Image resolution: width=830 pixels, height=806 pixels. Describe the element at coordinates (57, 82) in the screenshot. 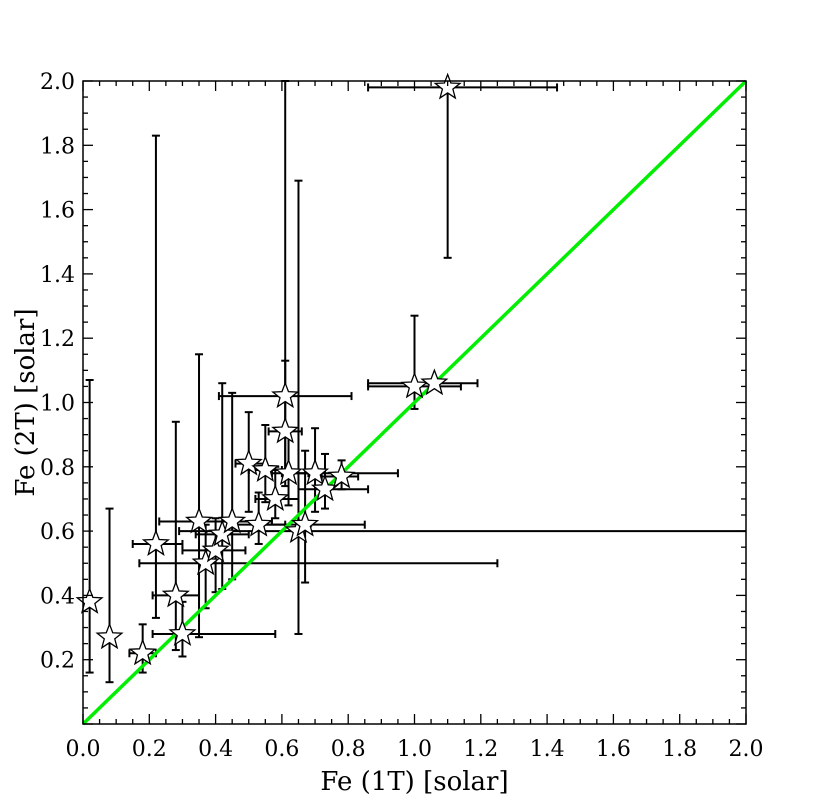

I see `y-tick-label: 2.0` at that location.